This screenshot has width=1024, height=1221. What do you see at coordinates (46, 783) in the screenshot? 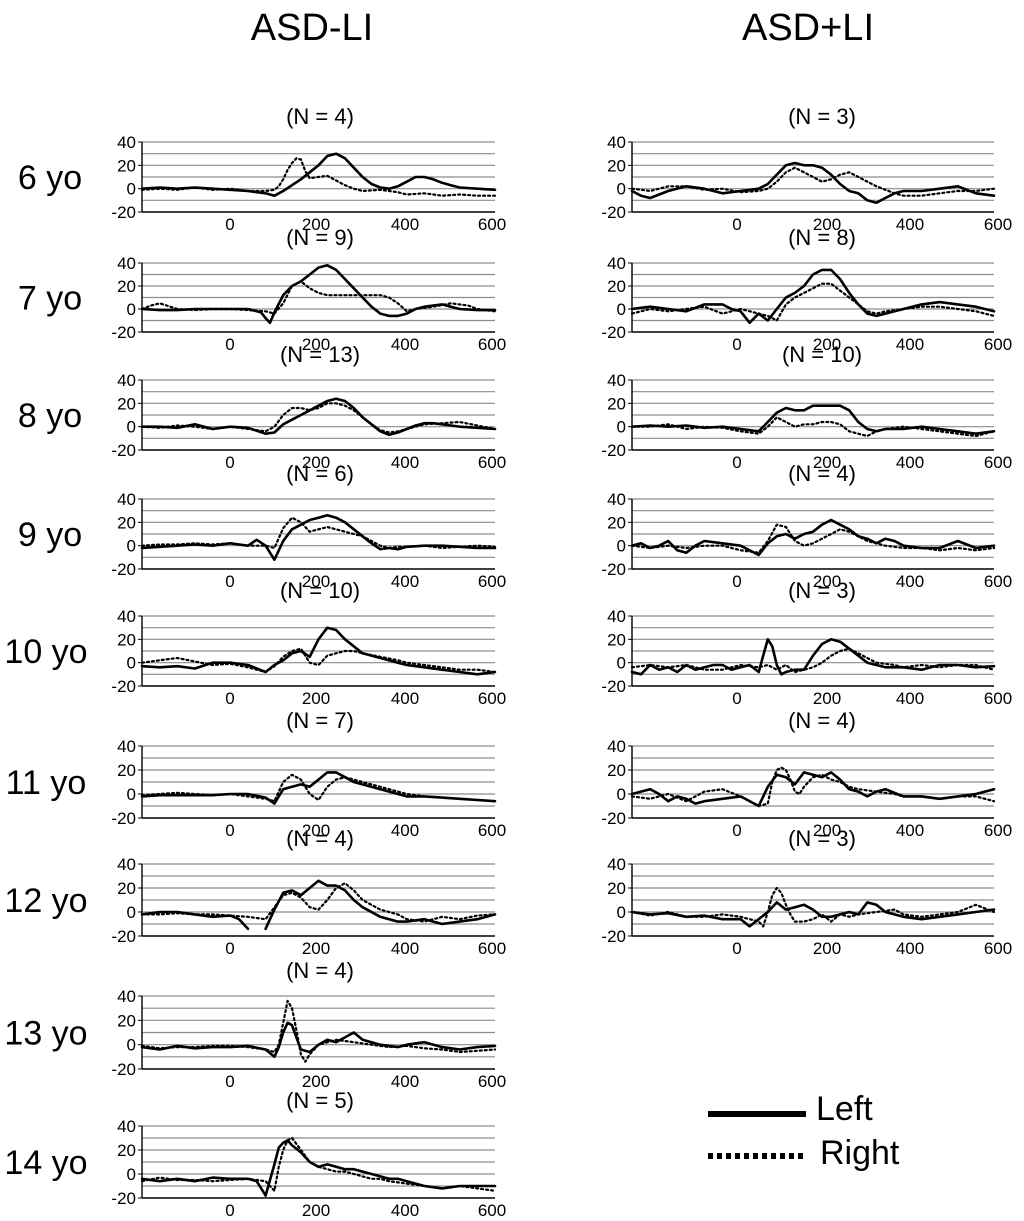
I see `age-label: 11 yo` at bounding box center [46, 783].